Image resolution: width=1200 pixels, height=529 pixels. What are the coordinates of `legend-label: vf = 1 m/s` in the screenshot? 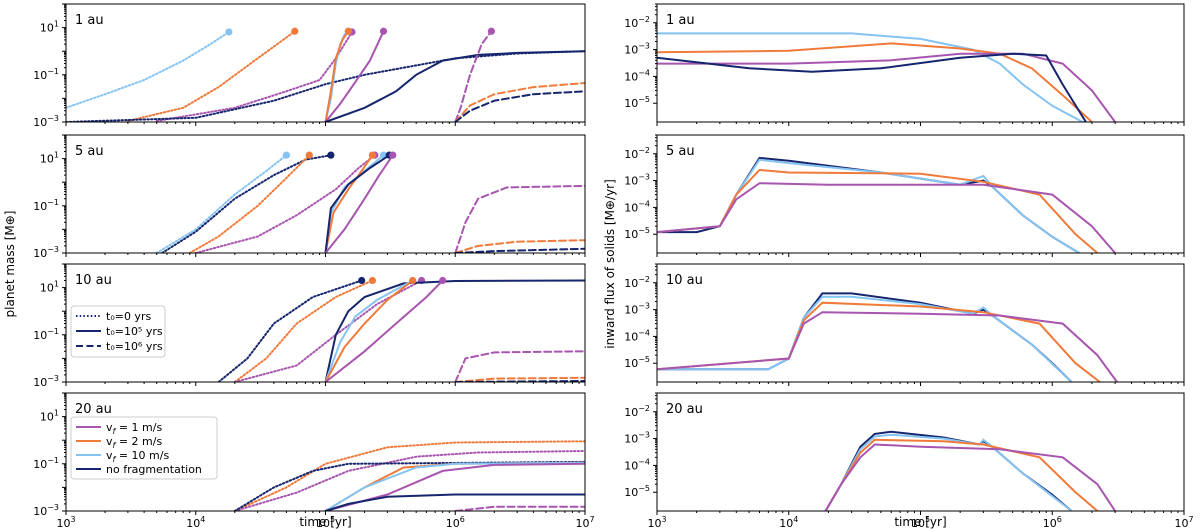 It's located at (134, 428).